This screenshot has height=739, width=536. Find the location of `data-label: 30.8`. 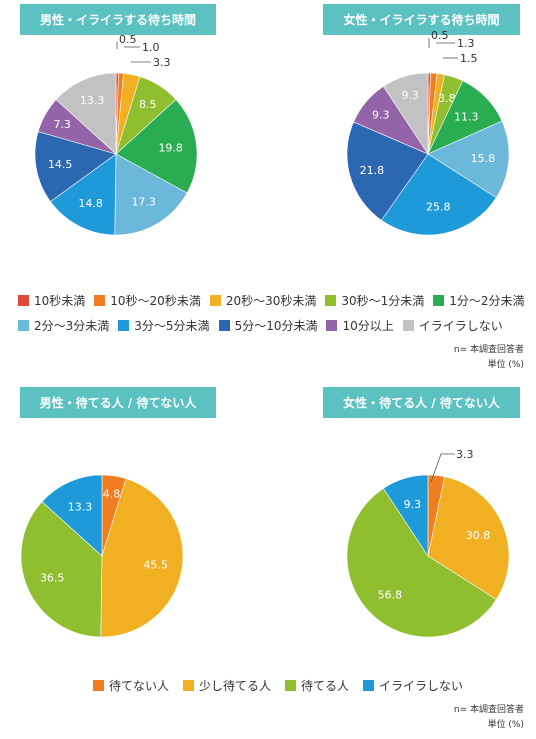

data-label: 30.8 is located at coordinates (478, 535).